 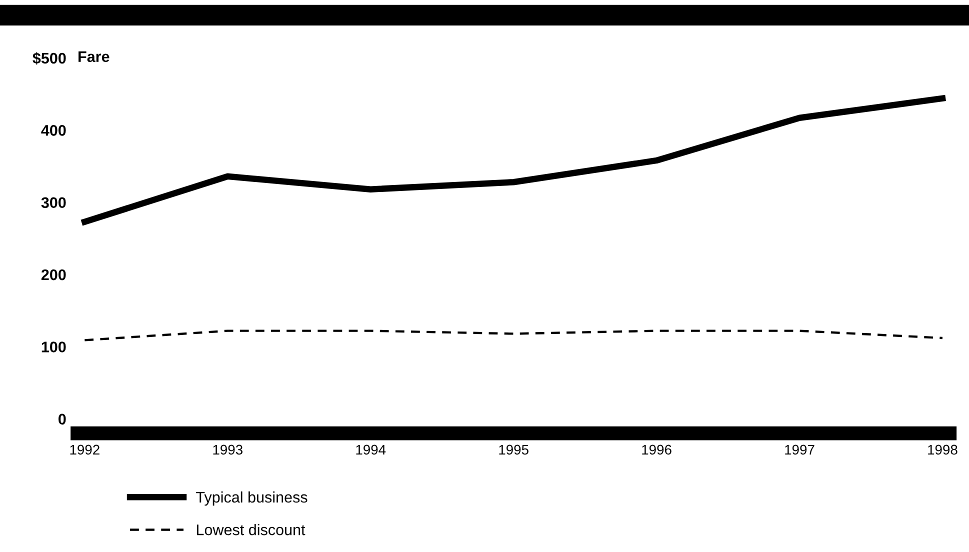 What do you see at coordinates (53, 274) in the screenshot?
I see `y-tick-label: 200` at bounding box center [53, 274].